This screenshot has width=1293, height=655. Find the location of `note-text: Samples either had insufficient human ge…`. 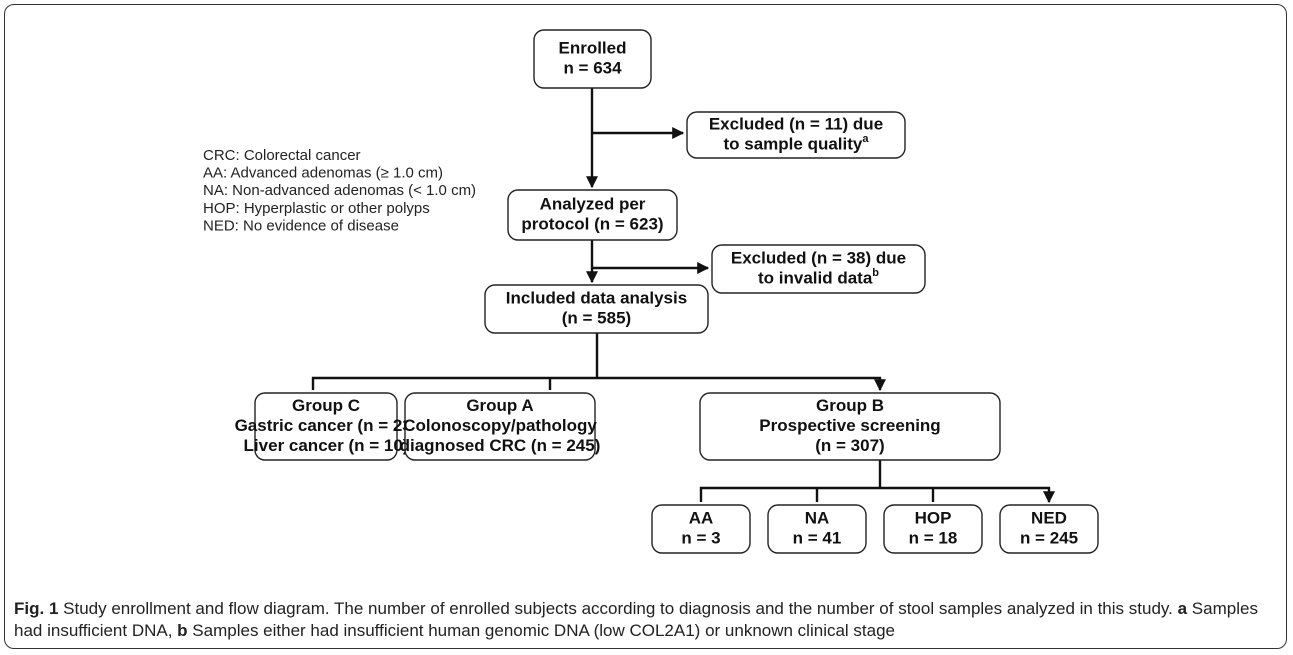

note-text: Samples either had insufficient human ge… is located at coordinates (544, 630).